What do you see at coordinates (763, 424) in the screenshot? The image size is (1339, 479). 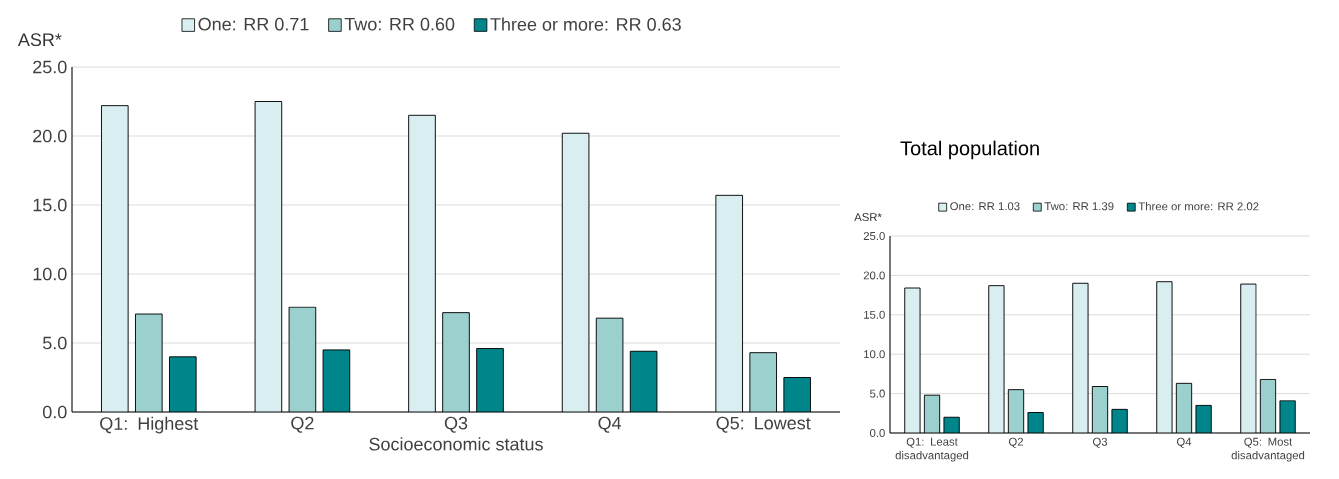 I see `x-tick-label: Q5: Lowest` at bounding box center [763, 424].